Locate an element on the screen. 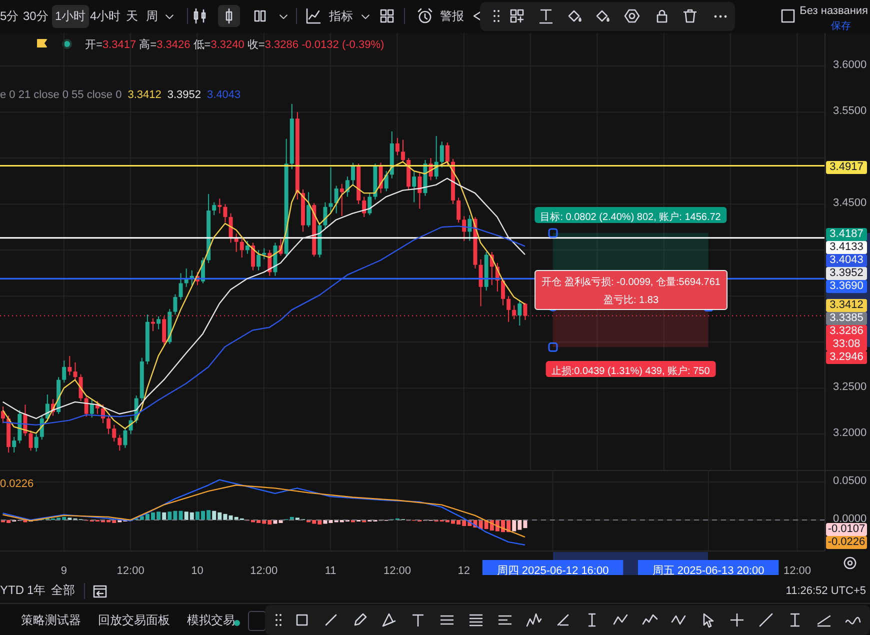 The image size is (870, 635). text: 3.4187 is located at coordinates (846, 234).